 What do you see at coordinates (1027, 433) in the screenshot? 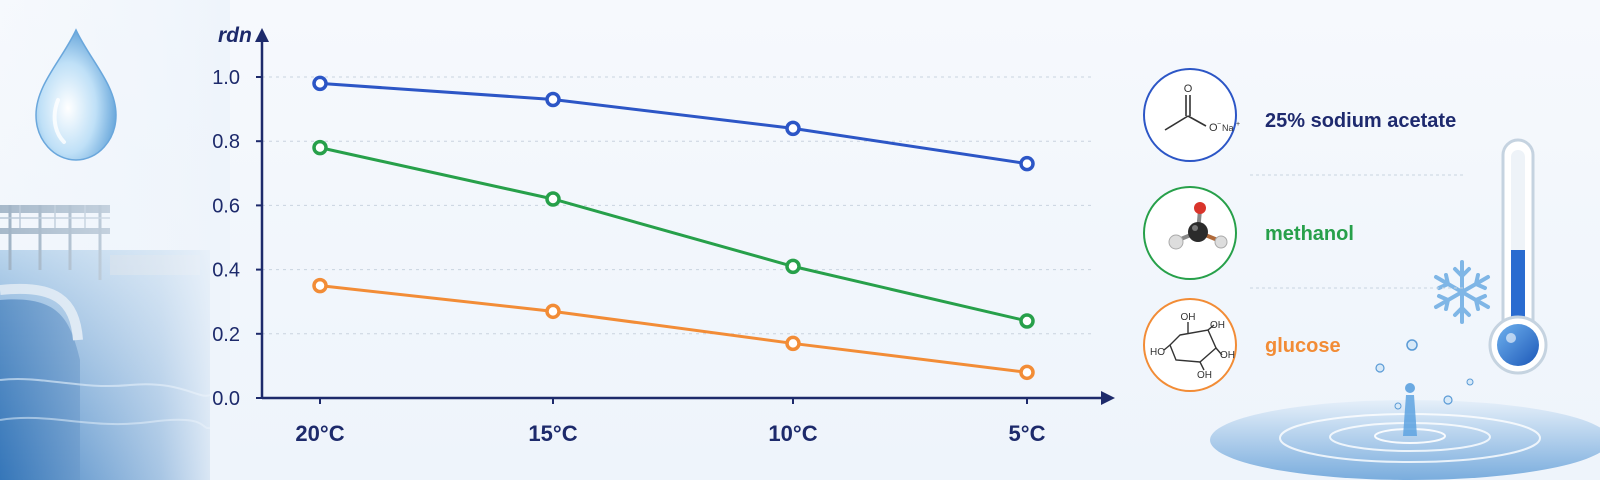
I see `x-tick-label: 5°C` at bounding box center [1027, 433].